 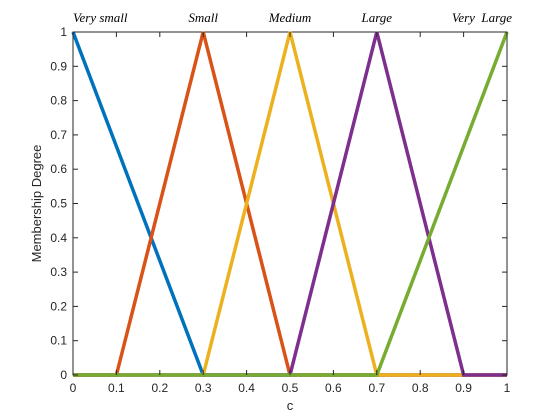 I want to click on x-tick-label: 1, so click(x=507, y=388).